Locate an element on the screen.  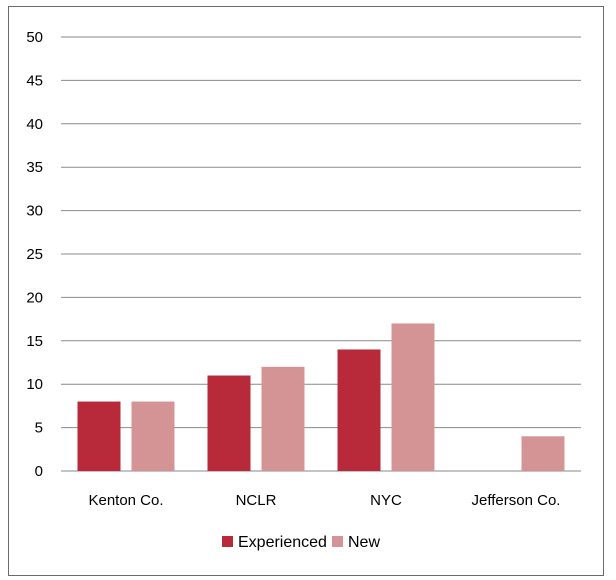
y-tick-label: 50 is located at coordinates (34, 37).